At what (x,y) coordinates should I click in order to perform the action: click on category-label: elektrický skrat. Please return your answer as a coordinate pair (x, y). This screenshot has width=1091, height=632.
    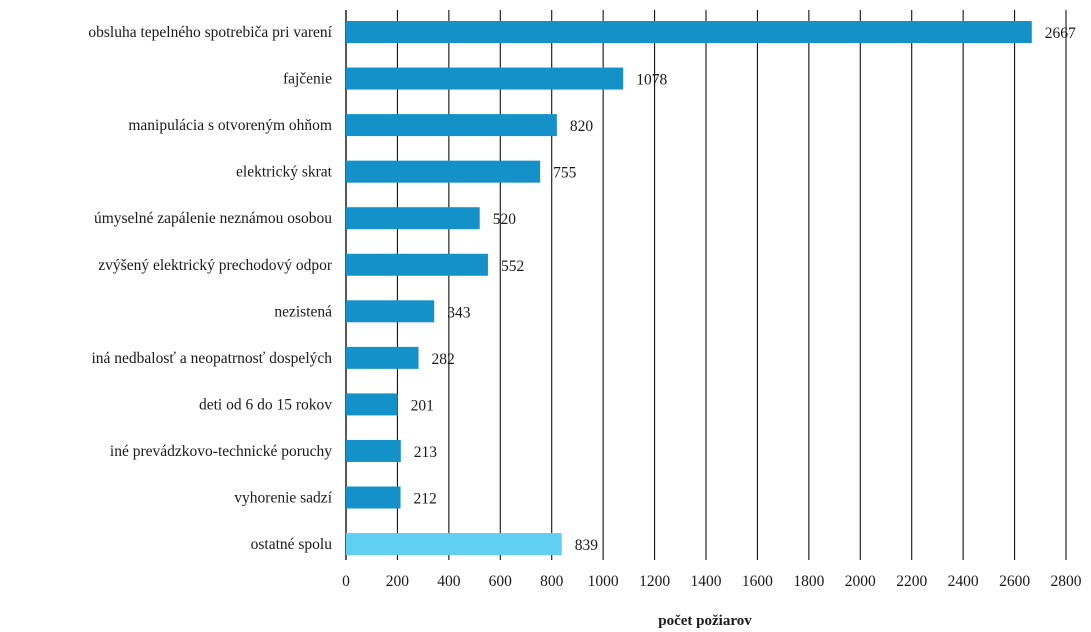
    Looking at the image, I should click on (284, 172).